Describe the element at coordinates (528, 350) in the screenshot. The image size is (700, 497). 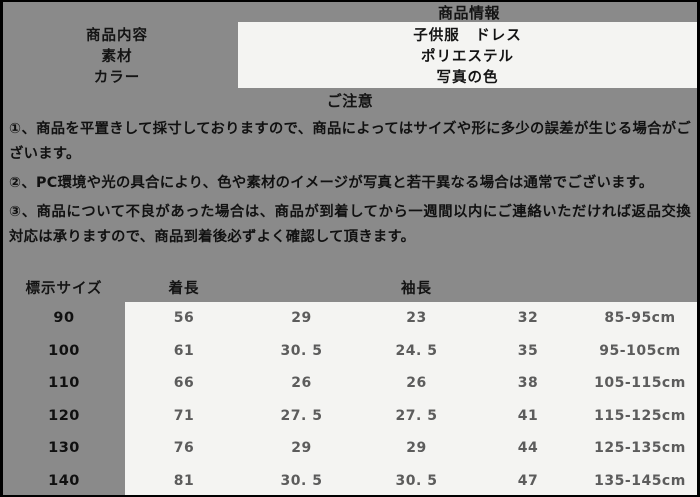
I see `measure-cell: 35` at that location.